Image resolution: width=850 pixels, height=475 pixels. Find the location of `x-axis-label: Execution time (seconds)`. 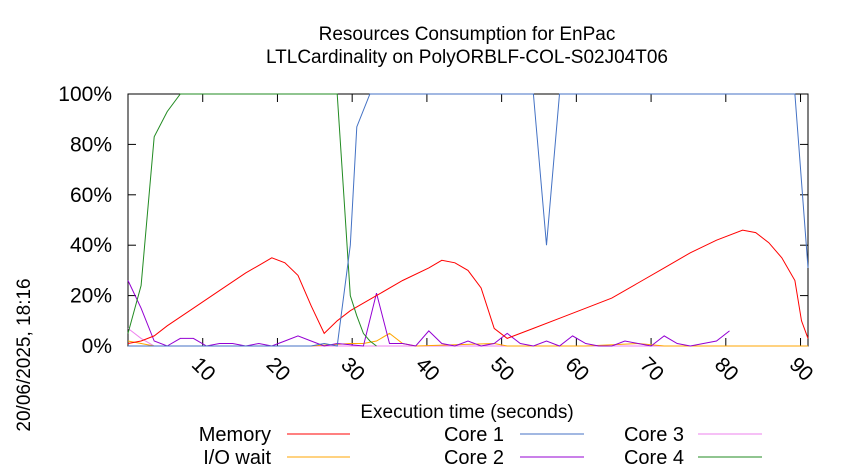

x-axis-label: Execution time (seconds) is located at coordinates (466, 412).